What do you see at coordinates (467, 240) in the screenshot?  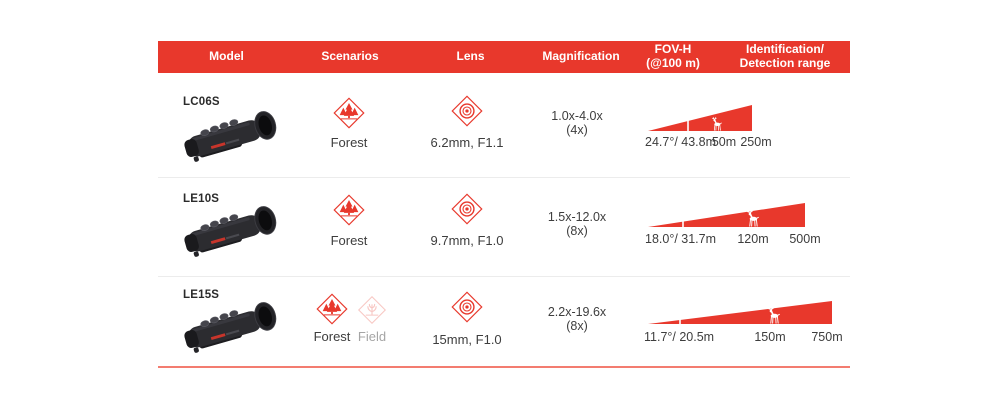 I see `lens-spec: 9.7mm, F1.0` at bounding box center [467, 240].